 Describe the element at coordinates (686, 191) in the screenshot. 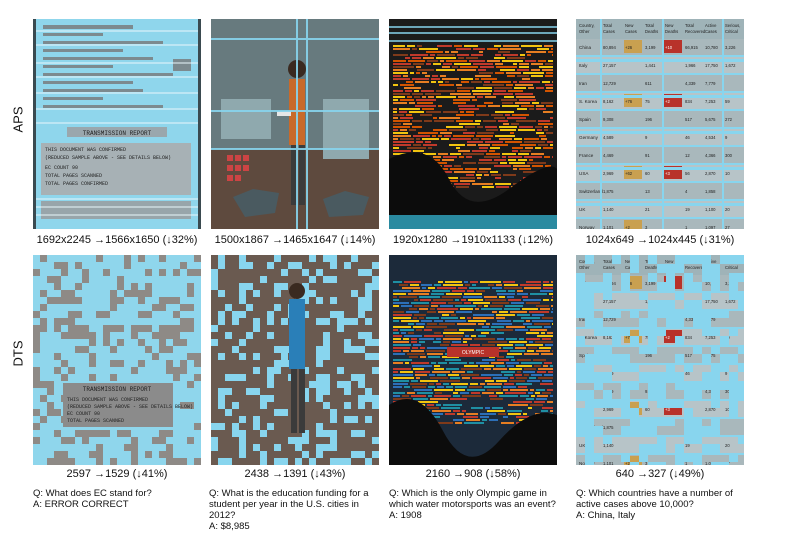

I see `table-cell: 4` at that location.